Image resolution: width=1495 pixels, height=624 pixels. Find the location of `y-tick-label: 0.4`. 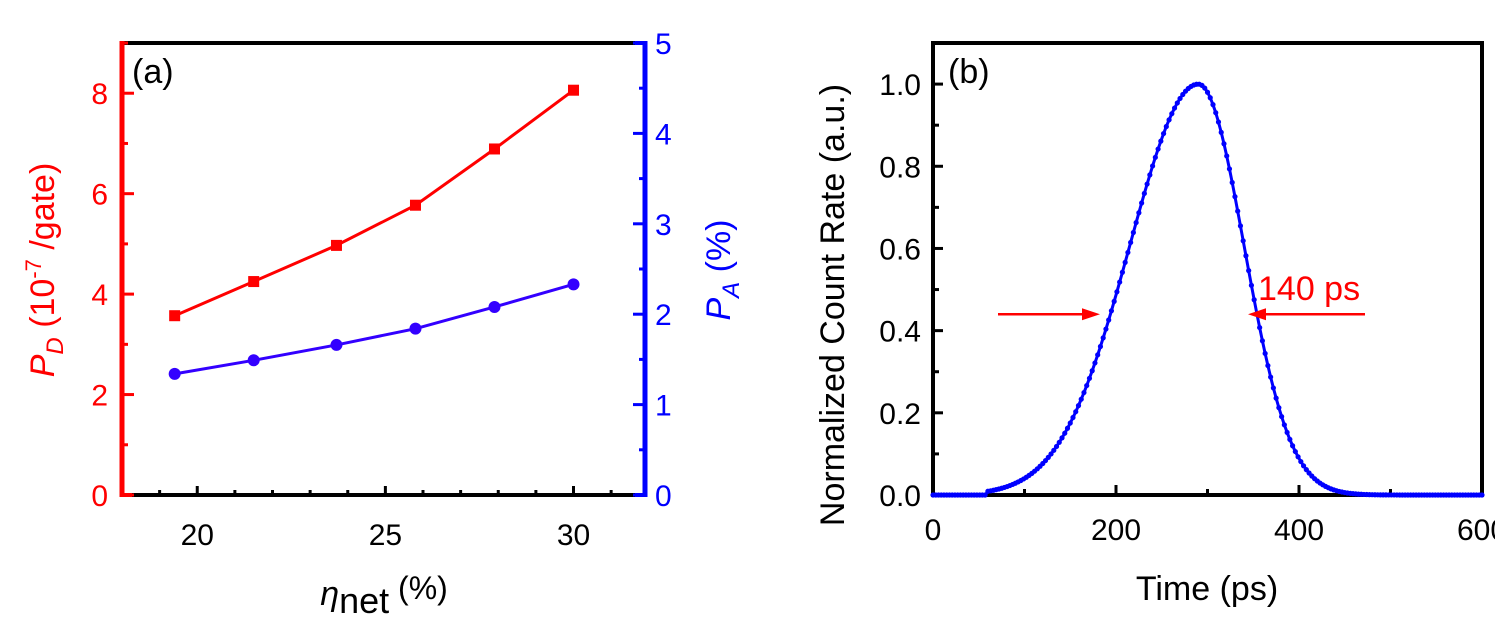

y-tick-label: 0.4 is located at coordinates (900, 332).